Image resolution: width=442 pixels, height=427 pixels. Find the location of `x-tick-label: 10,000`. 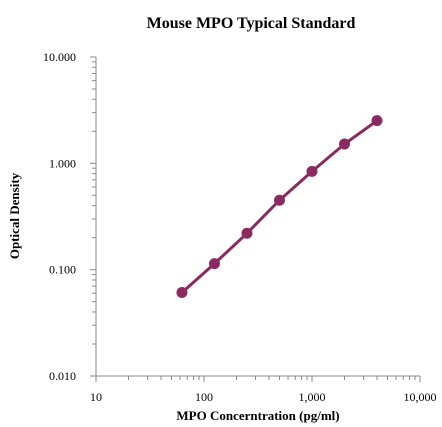

x-tick-label: 10,000 is located at coordinates (420, 397).